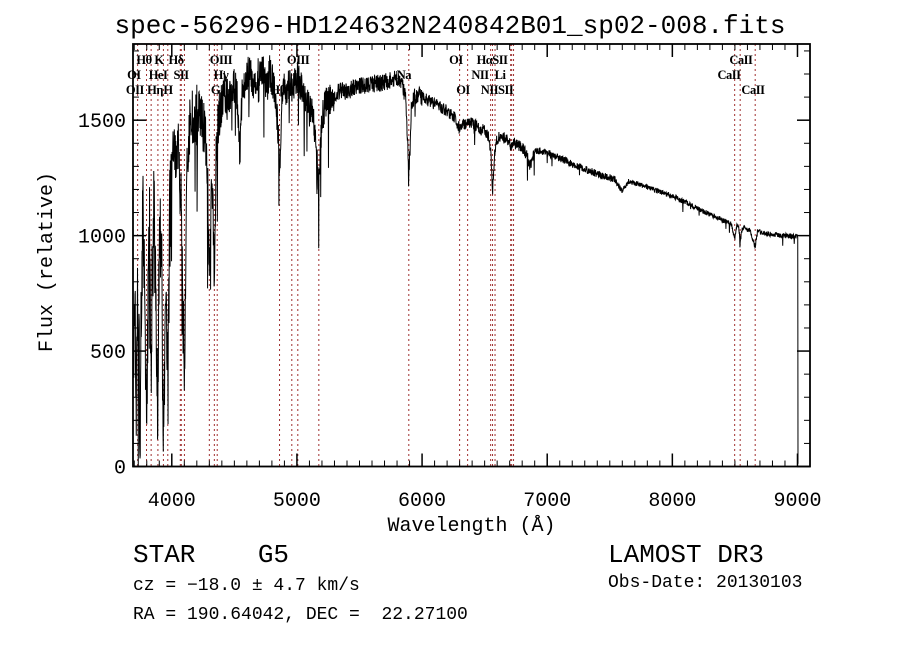 The width and height of the screenshot is (900, 649). Describe the element at coordinates (102, 238) in the screenshot. I see `y-tick-label: 1000` at that location.